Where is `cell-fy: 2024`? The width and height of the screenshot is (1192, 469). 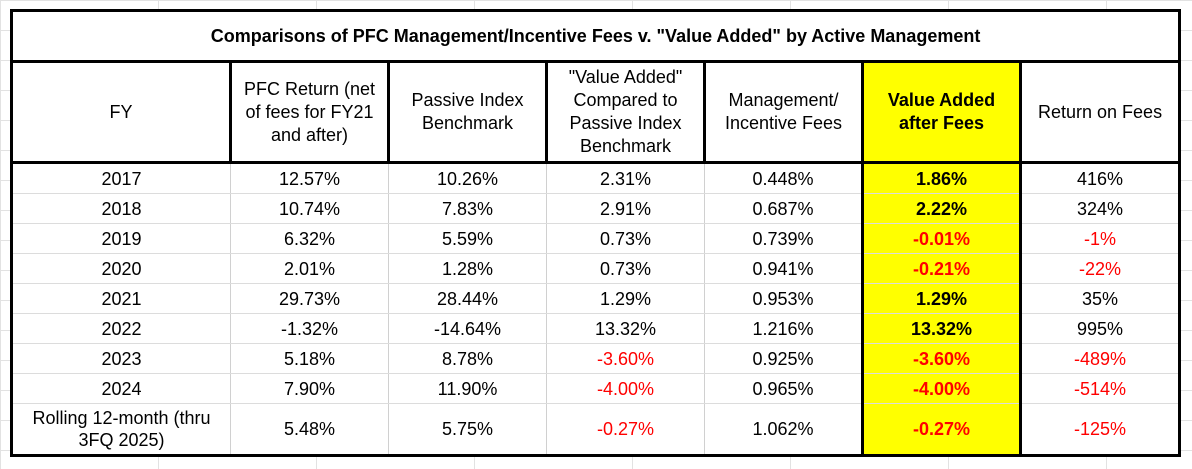
cell-fy: 2024 is located at coordinates (121, 388).